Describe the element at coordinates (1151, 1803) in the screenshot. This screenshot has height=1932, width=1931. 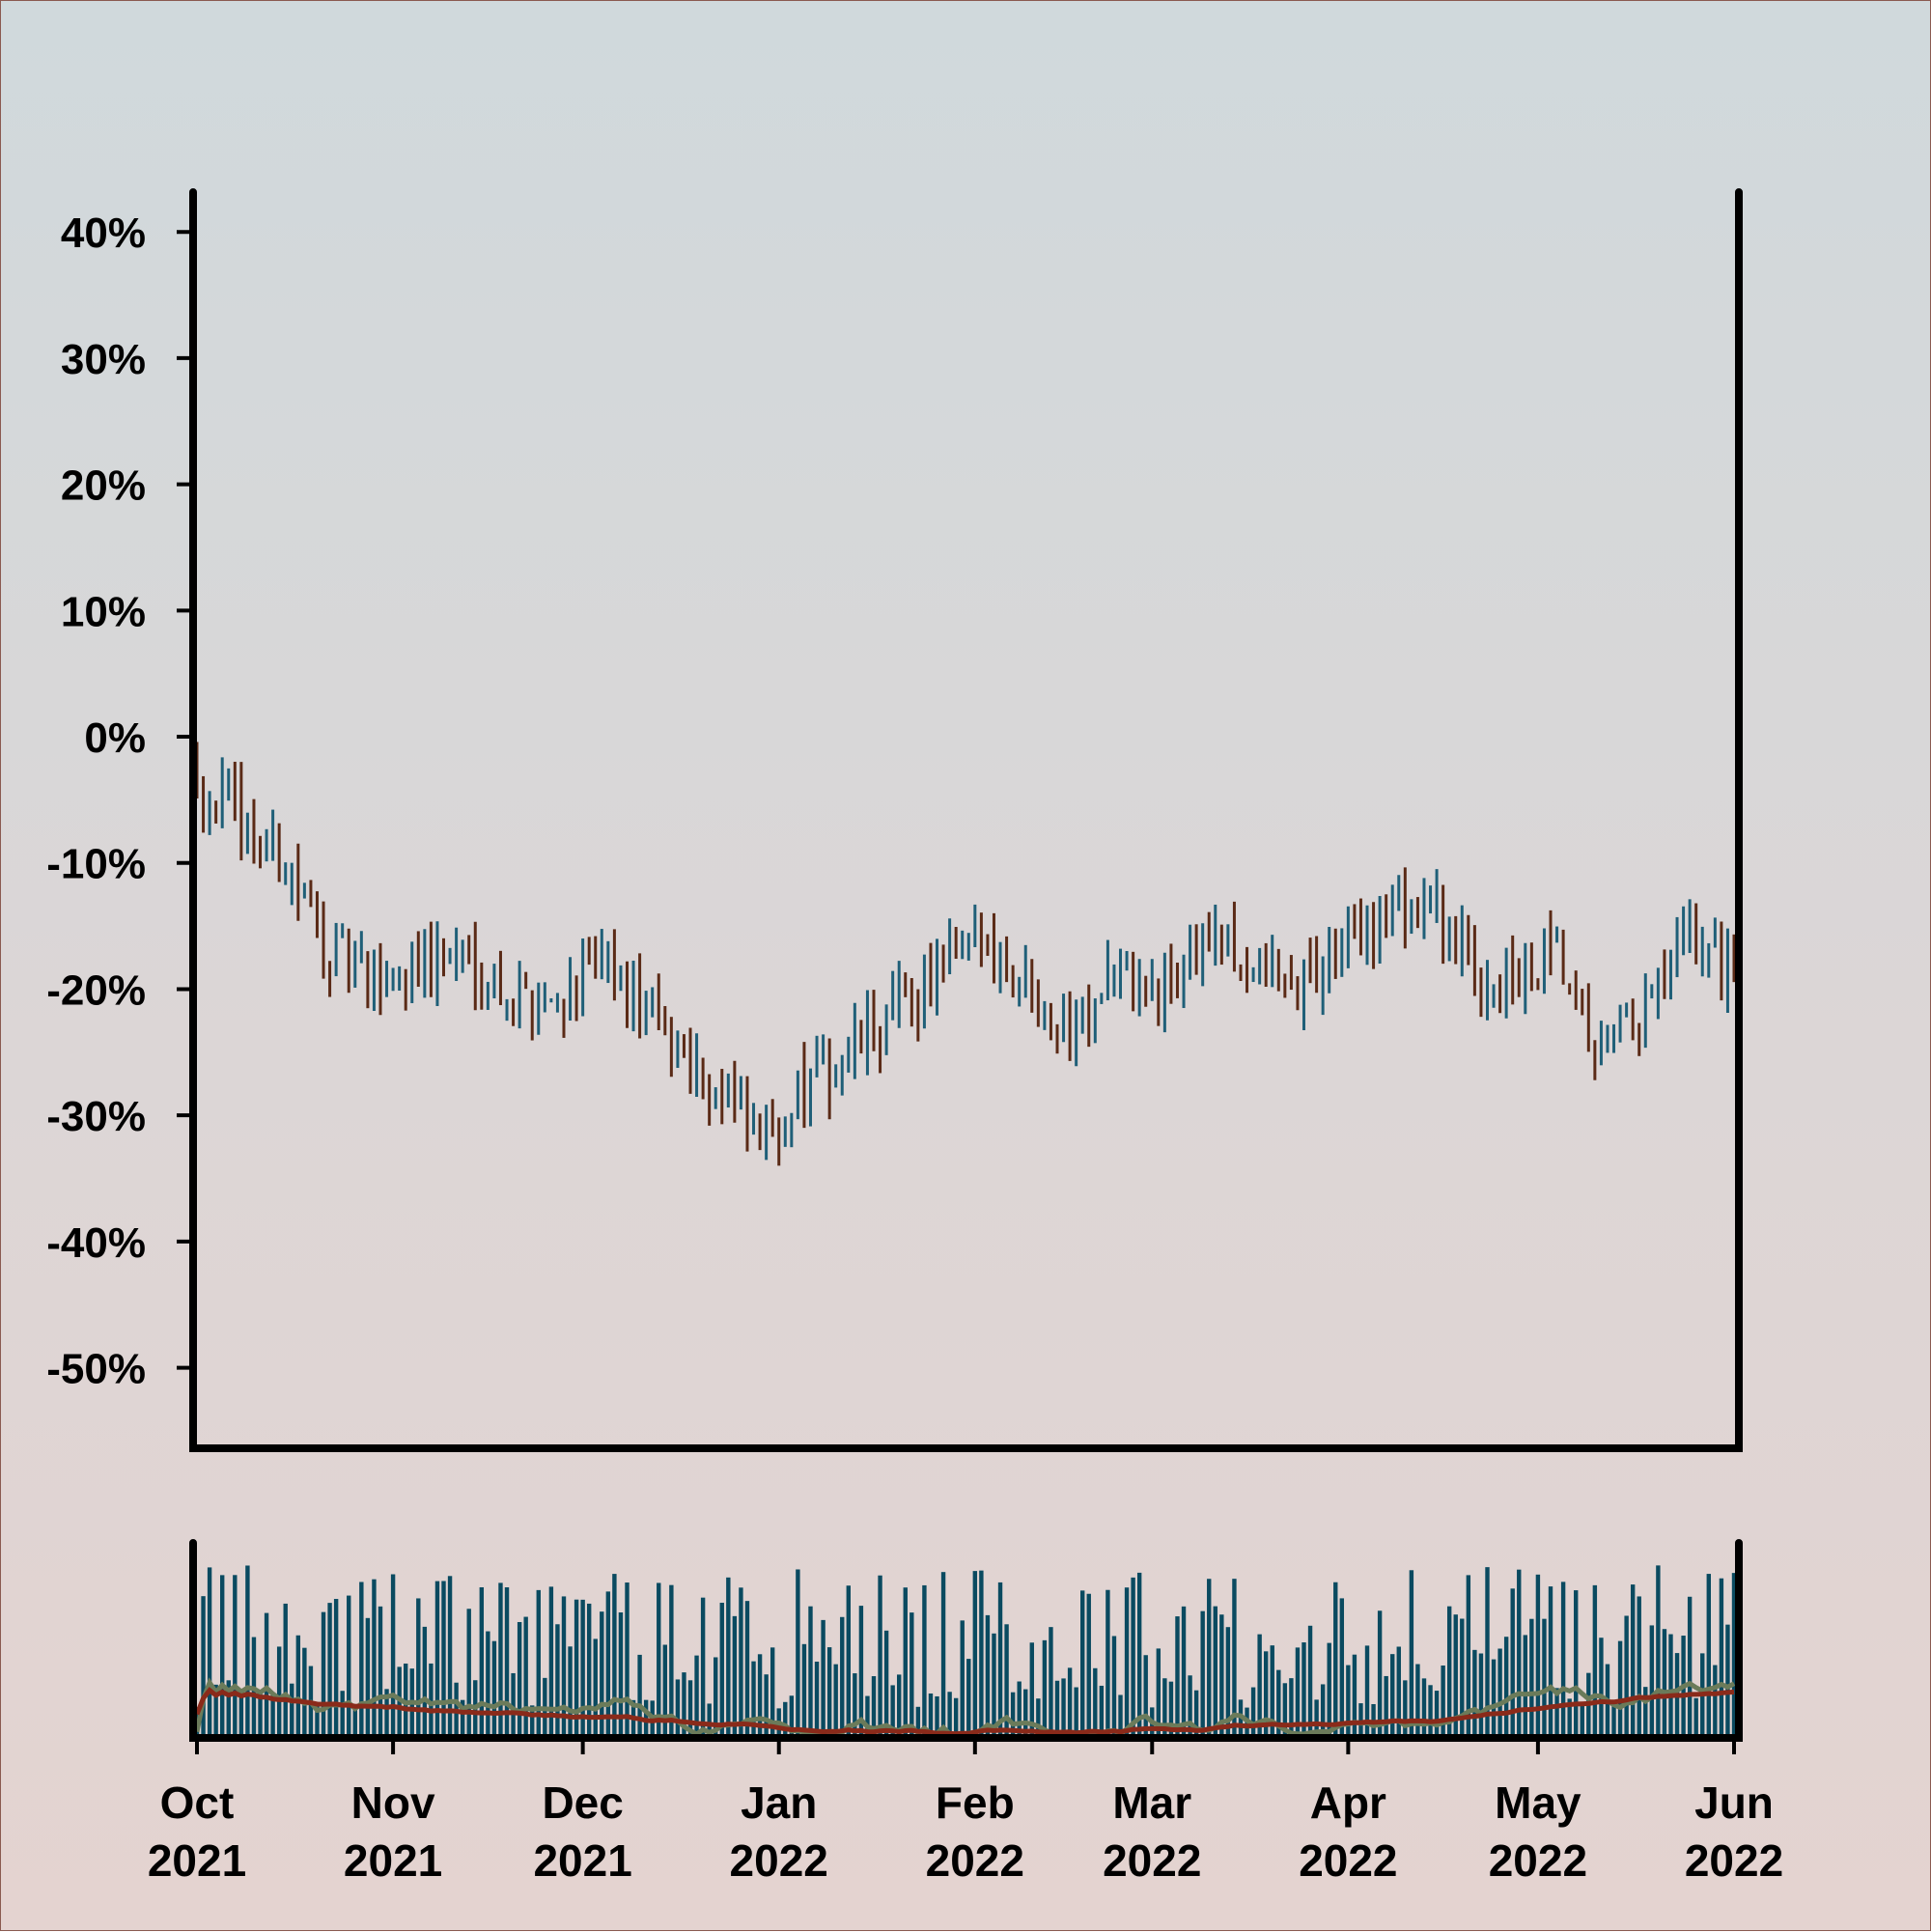
I see `x-tick-month: Mar` at that location.